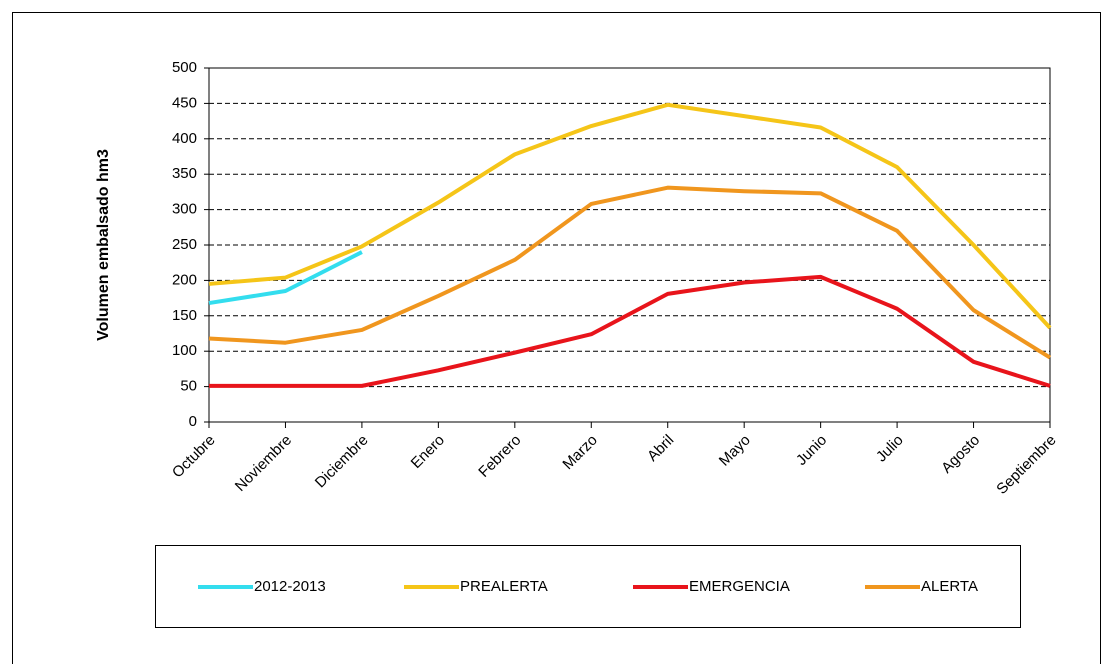  Describe the element at coordinates (504, 586) in the screenshot. I see `legend-label: PREALERTA` at that location.